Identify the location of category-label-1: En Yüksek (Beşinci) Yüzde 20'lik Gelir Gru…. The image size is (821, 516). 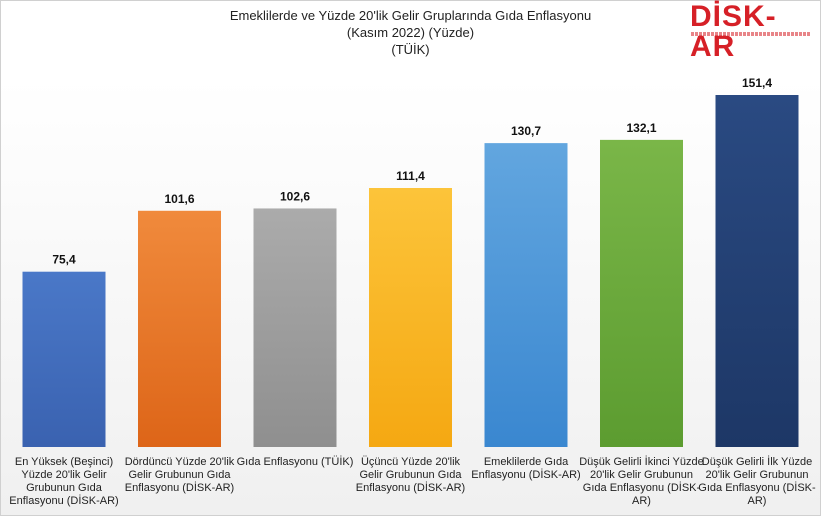
(63, 481).